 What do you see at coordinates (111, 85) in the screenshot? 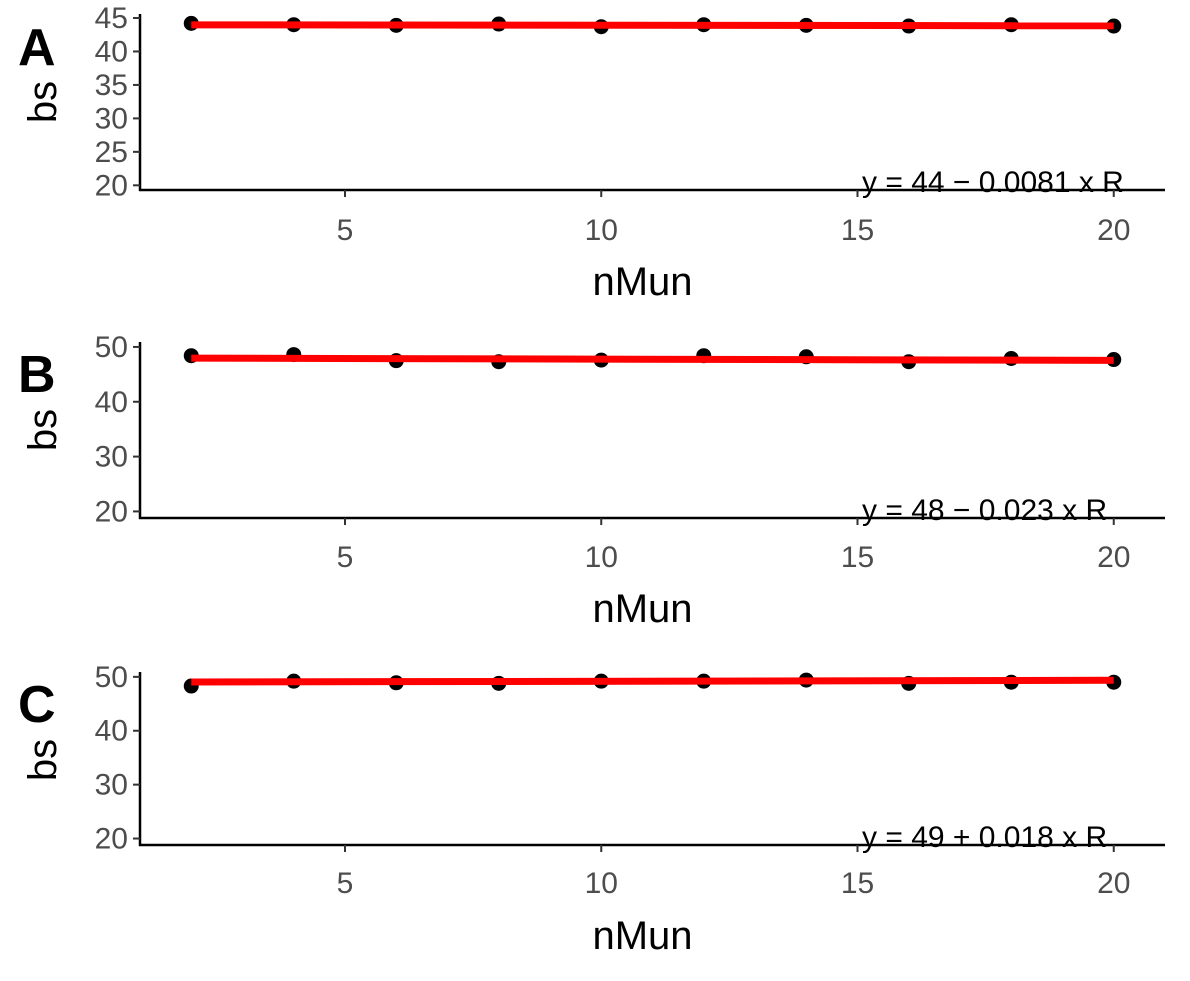
I see `y-tick-label: 35` at bounding box center [111, 85].